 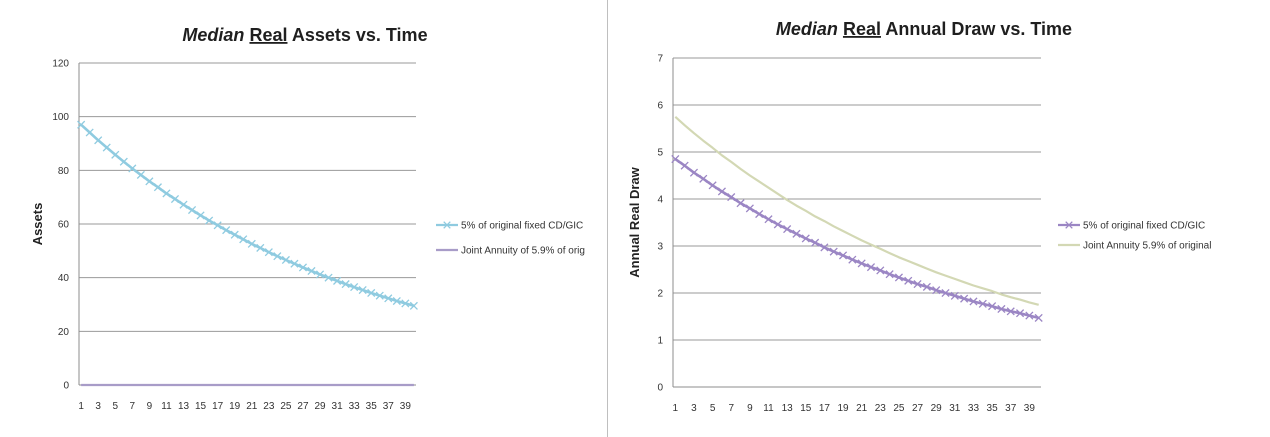 What do you see at coordinates (523, 251) in the screenshot?
I see `legend-label: Joint Annuity of 5.9% of orig` at bounding box center [523, 251].